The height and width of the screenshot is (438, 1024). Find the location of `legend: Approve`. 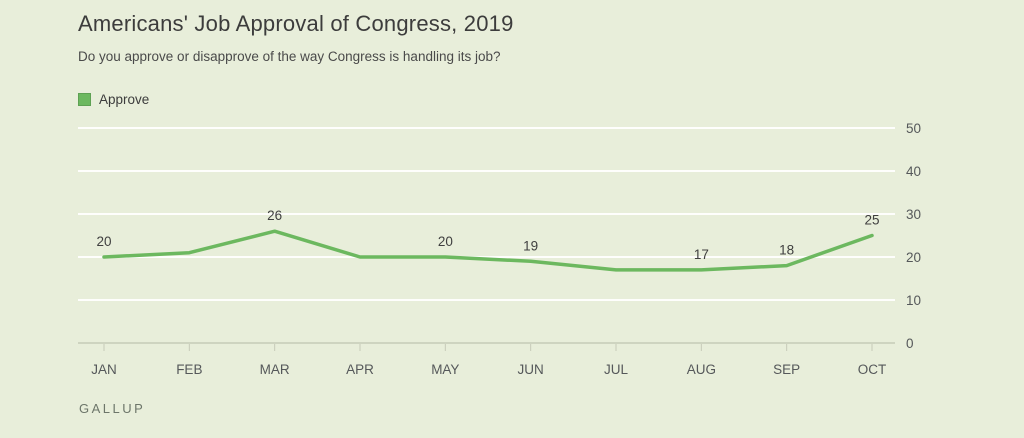

legend: Approve is located at coordinates (113, 99).